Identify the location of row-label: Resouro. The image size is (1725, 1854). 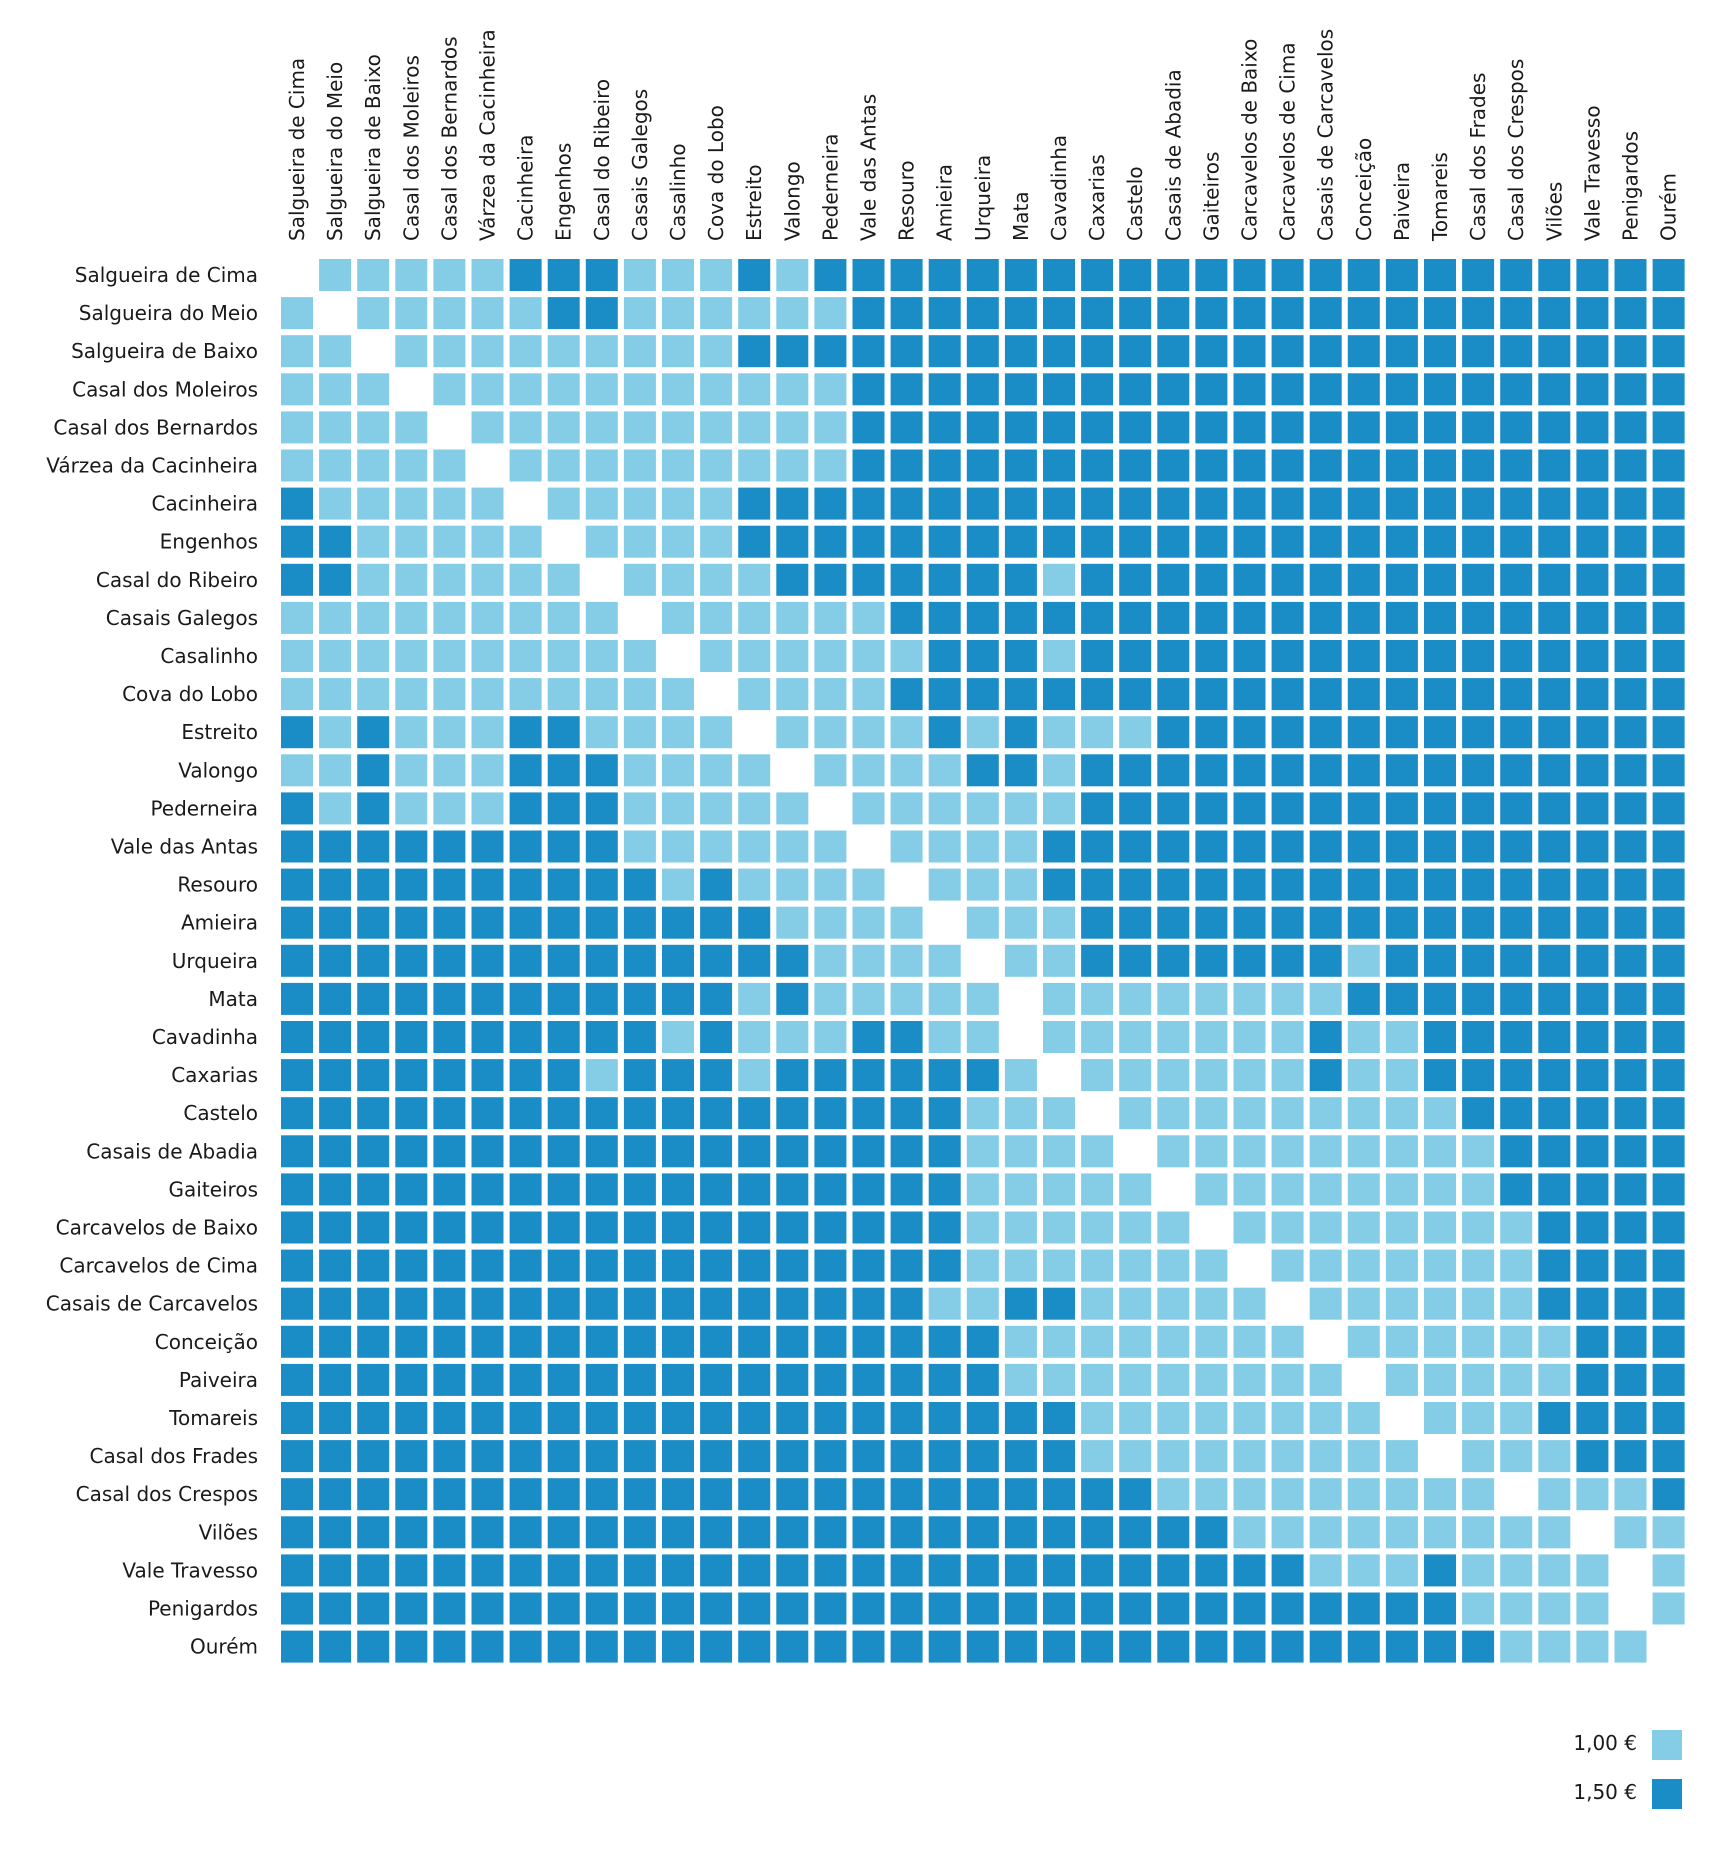
(217, 885).